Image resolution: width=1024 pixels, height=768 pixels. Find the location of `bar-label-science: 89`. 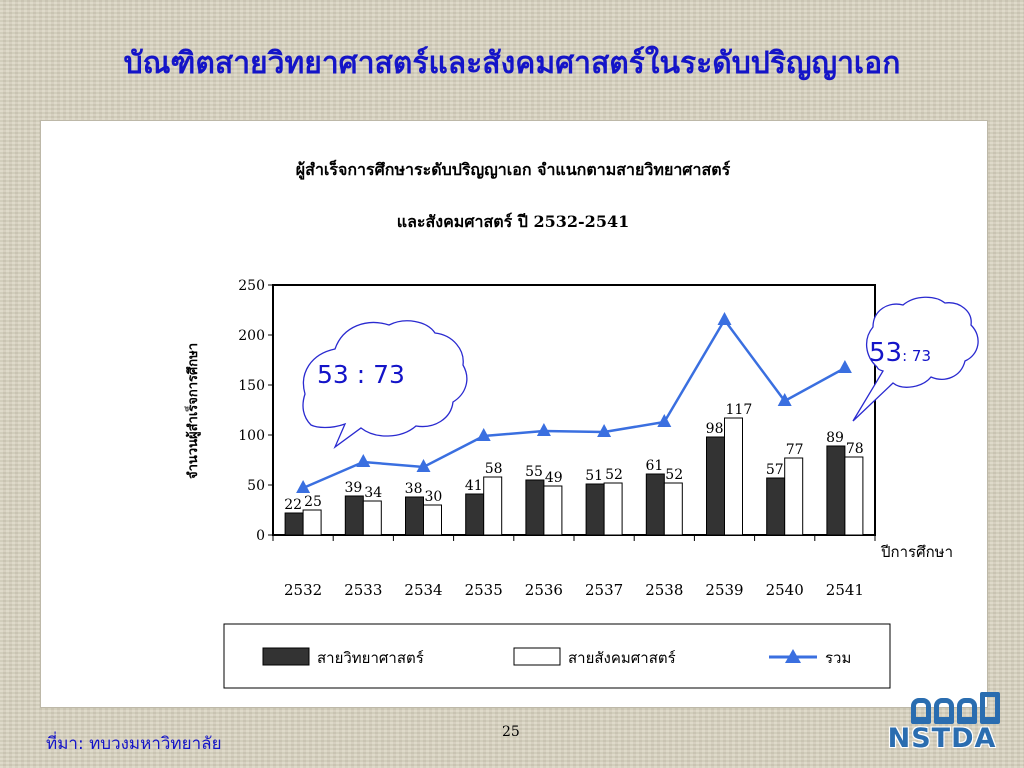

bar-label-science: 89 is located at coordinates (835, 438).